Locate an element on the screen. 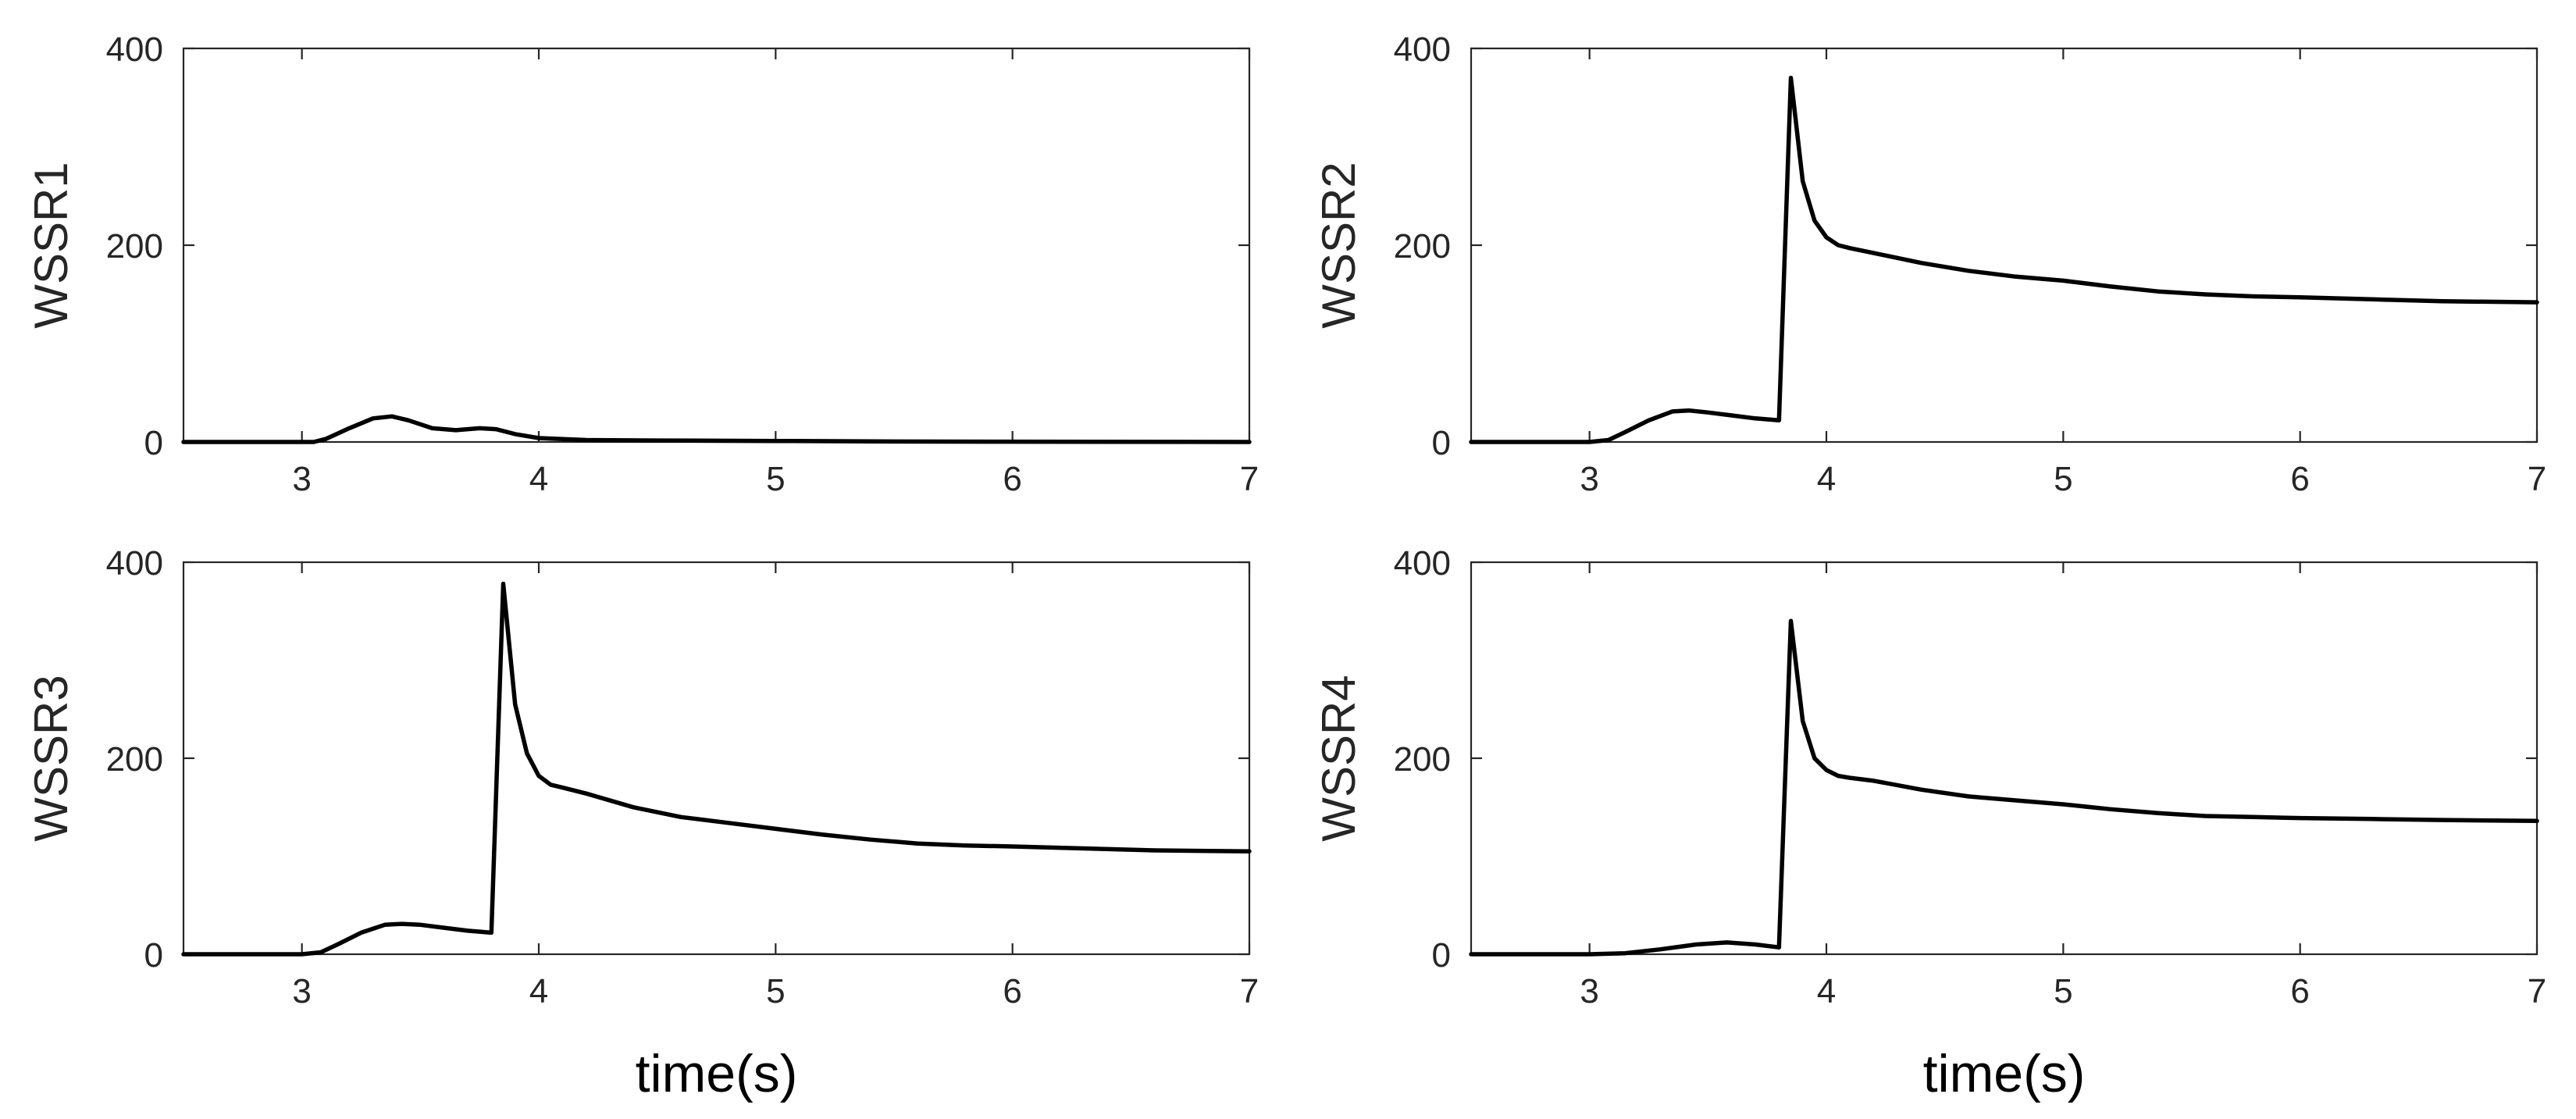  series-line-wssr4 is located at coordinates (2004, 787).